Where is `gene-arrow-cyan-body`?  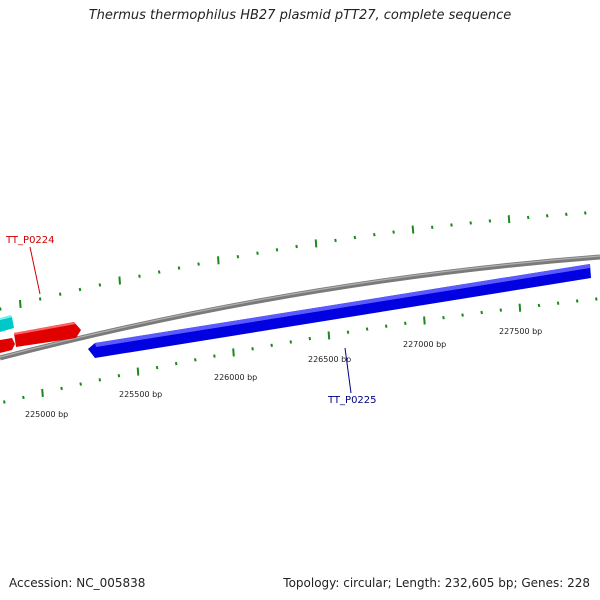
gene-arrow-cyan-body is located at coordinates (7, 324).